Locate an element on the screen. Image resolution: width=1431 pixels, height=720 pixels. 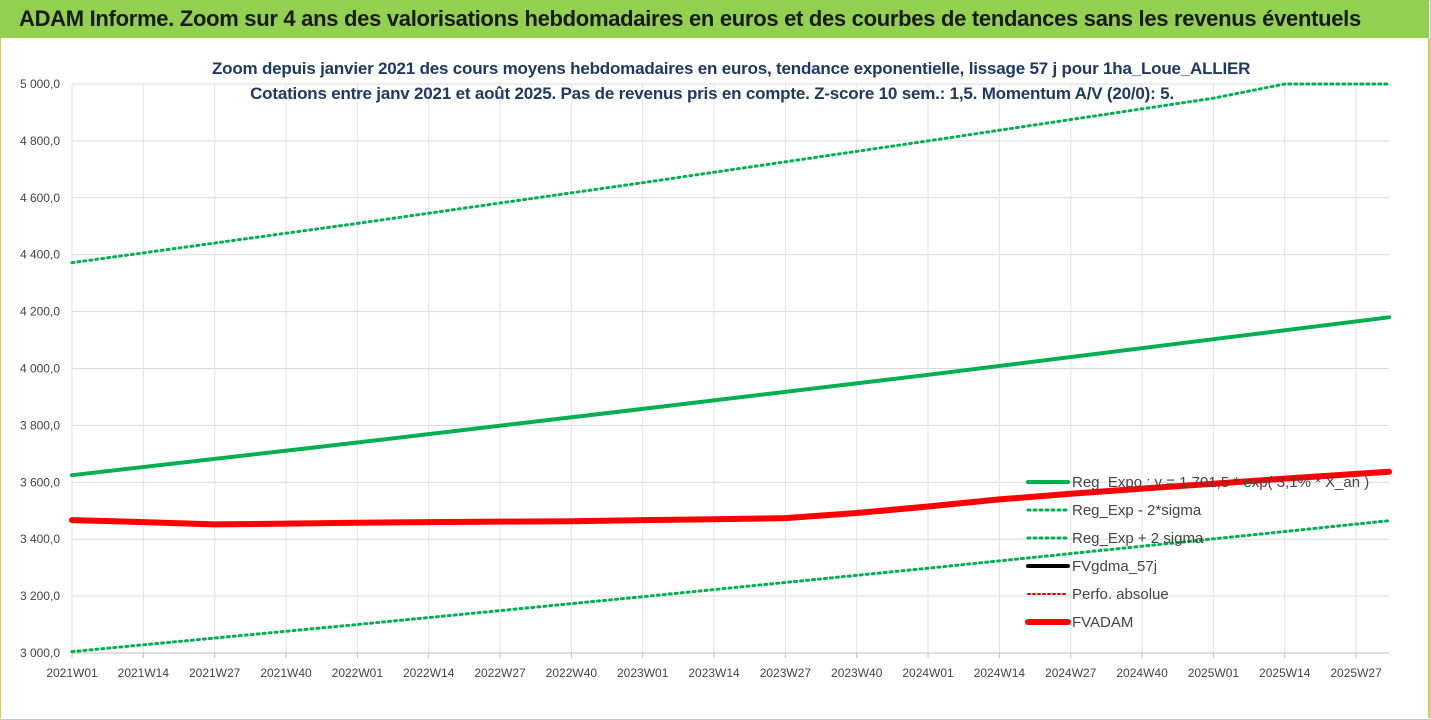
y-tick-label: 4 800,0 is located at coordinates (40, 141).